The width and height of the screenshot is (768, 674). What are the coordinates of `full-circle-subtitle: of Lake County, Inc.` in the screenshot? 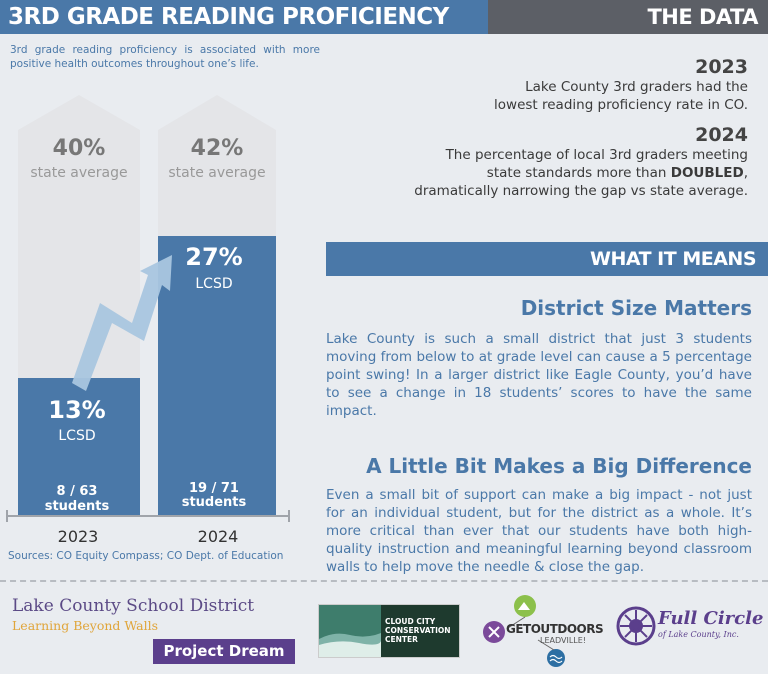 It's located at (698, 634).